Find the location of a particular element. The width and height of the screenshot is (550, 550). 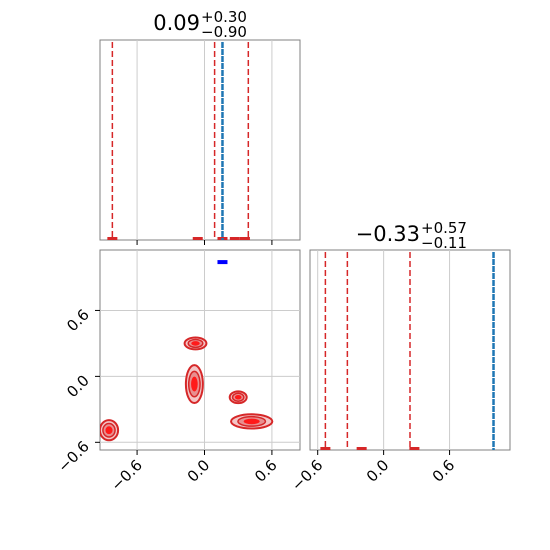

title-x-upper: +0.30 is located at coordinates (224, 17).